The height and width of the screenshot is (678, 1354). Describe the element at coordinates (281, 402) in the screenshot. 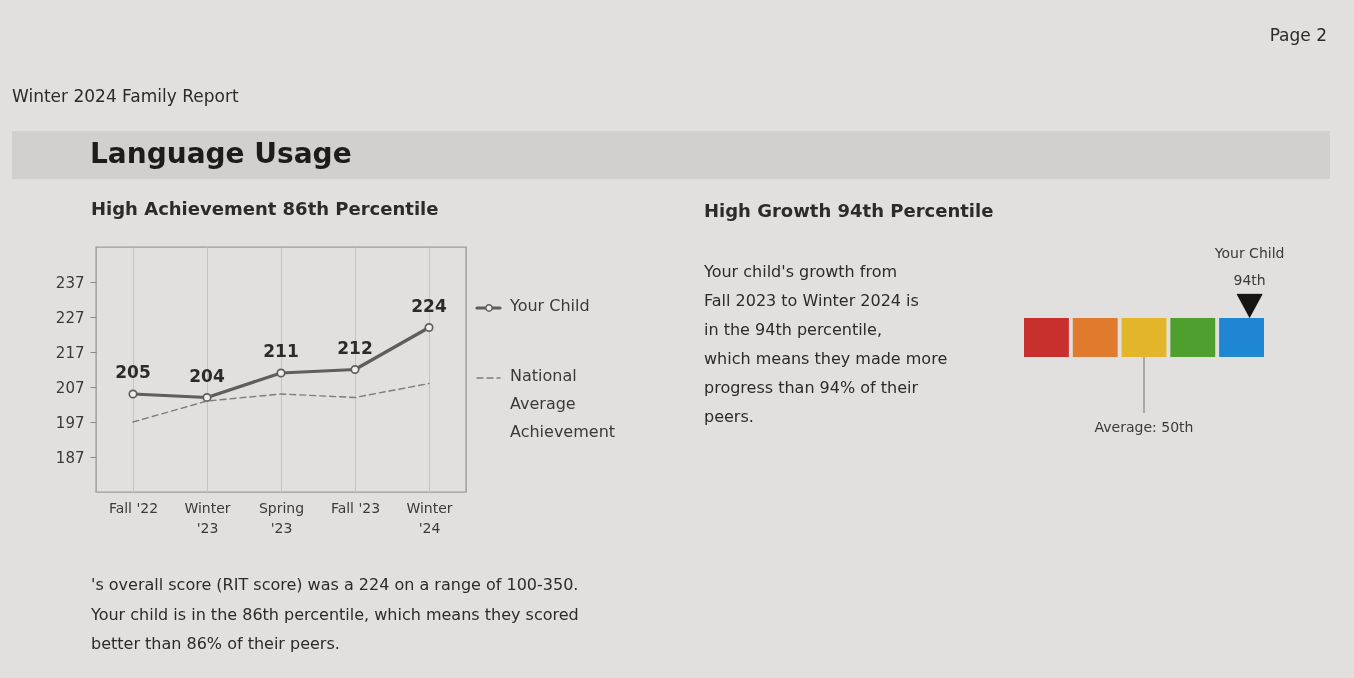

I see `line-series` at that location.